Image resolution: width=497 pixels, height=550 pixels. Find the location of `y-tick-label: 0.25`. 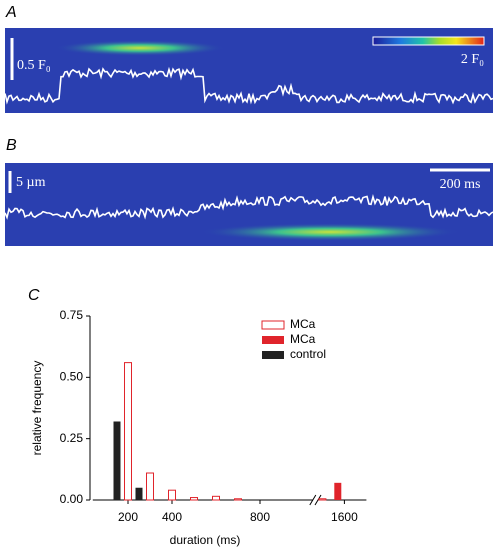

y-tick-label: 0.25 is located at coordinates (72, 438).